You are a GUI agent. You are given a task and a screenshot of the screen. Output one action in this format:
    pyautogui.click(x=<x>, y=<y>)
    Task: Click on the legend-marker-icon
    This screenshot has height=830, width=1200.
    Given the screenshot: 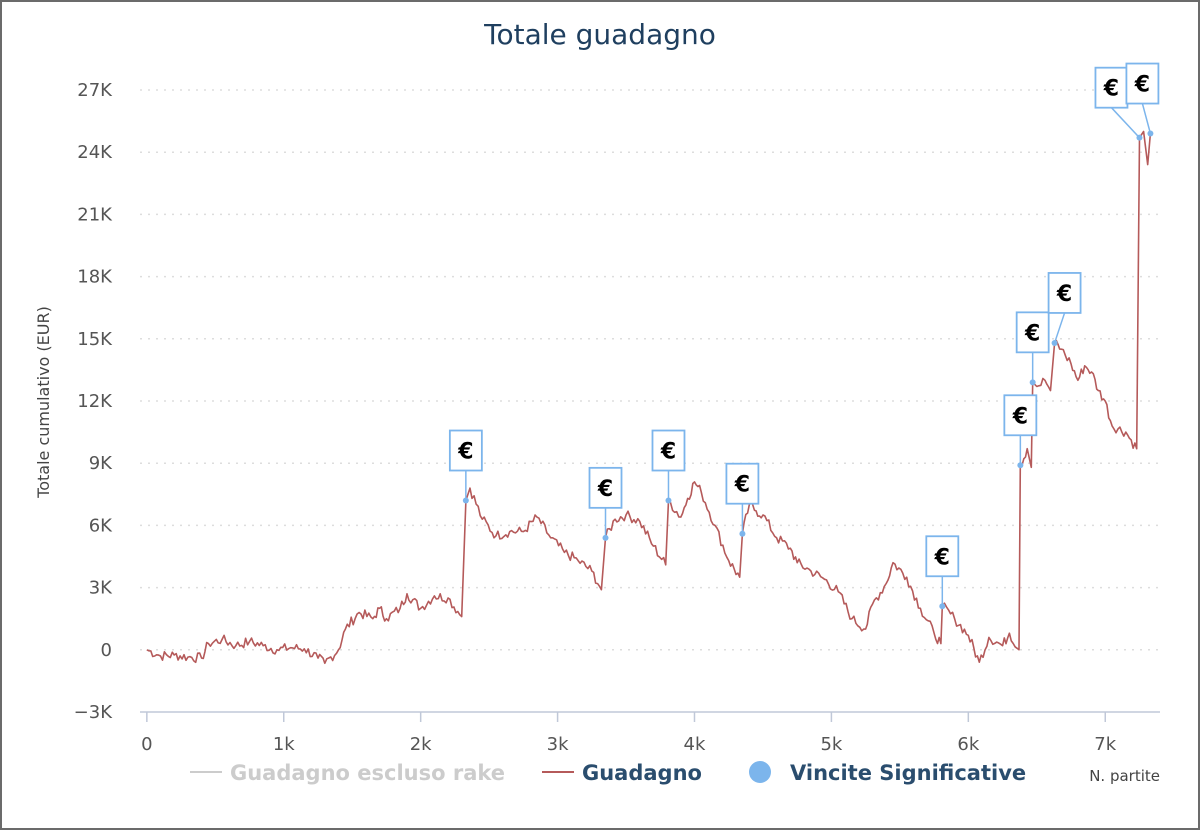 What is the action you would take?
    pyautogui.click(x=760, y=772)
    